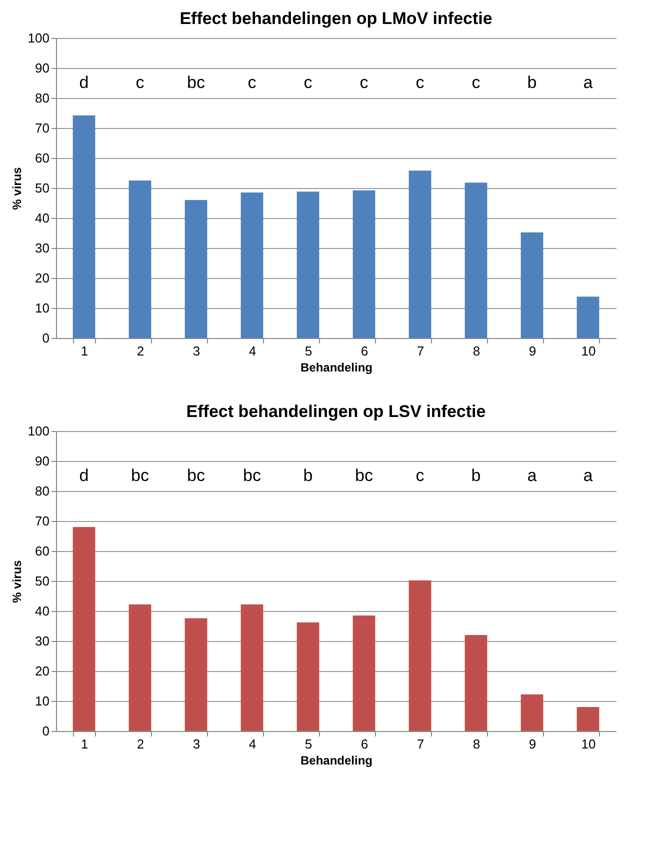 This screenshot has height=844, width=658. I want to click on chart-title: Effect behandelingen op LSV infectie, so click(336, 411).